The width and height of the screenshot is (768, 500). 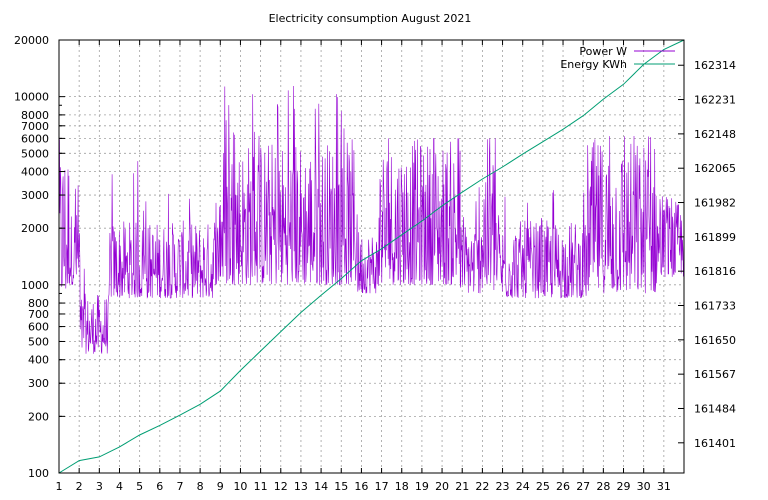 I want to click on x-tick-label: 24, so click(x=523, y=486).